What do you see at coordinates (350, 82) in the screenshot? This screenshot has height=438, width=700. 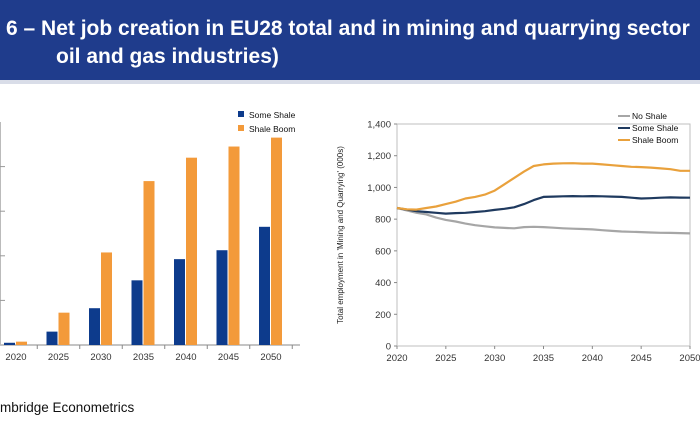 I see `banner-divider` at bounding box center [350, 82].